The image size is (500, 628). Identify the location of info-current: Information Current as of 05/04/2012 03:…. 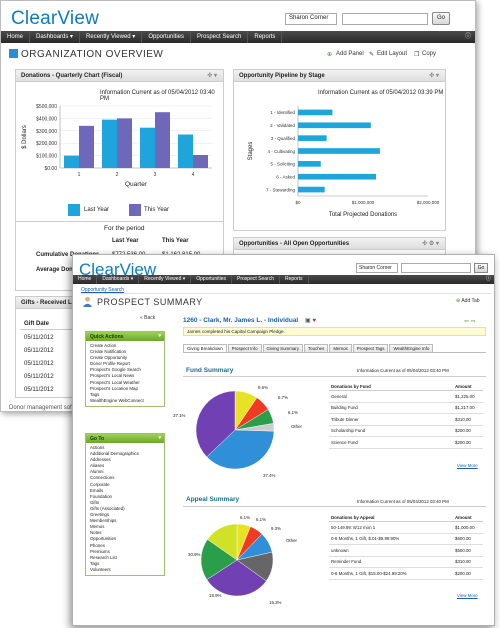
(381, 93).